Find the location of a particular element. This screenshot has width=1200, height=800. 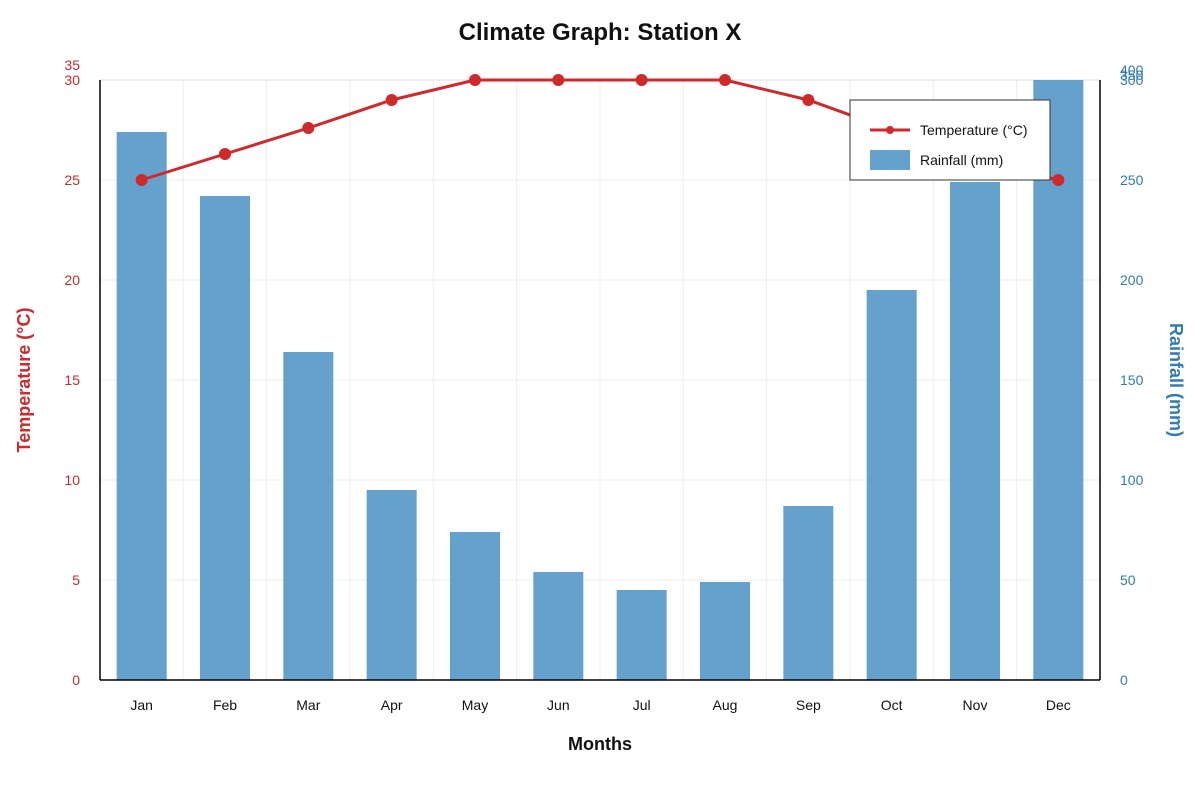

left-y-tick-label: 0 is located at coordinates (76, 680).